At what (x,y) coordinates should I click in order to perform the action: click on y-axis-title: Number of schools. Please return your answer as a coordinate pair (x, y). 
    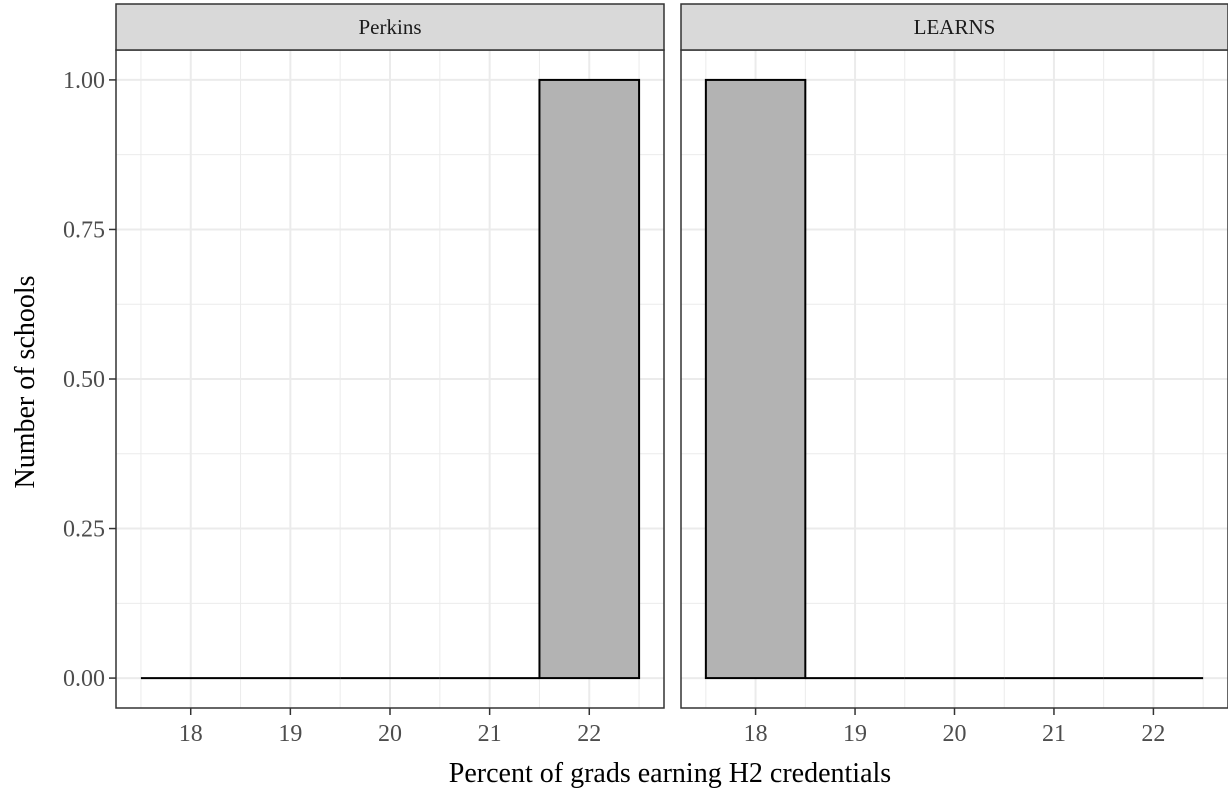
    Looking at the image, I should click on (25, 381).